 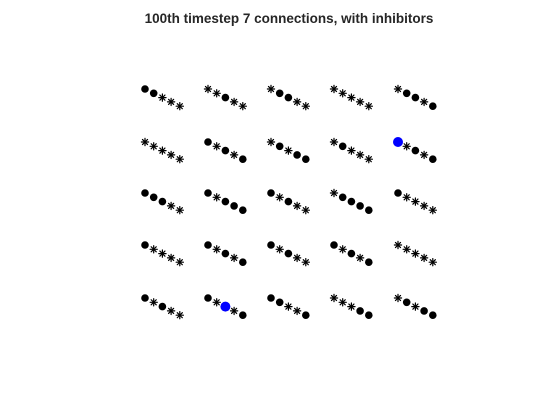 I want to click on diagonal-group-r3-c2, so click(x=225, y=201).